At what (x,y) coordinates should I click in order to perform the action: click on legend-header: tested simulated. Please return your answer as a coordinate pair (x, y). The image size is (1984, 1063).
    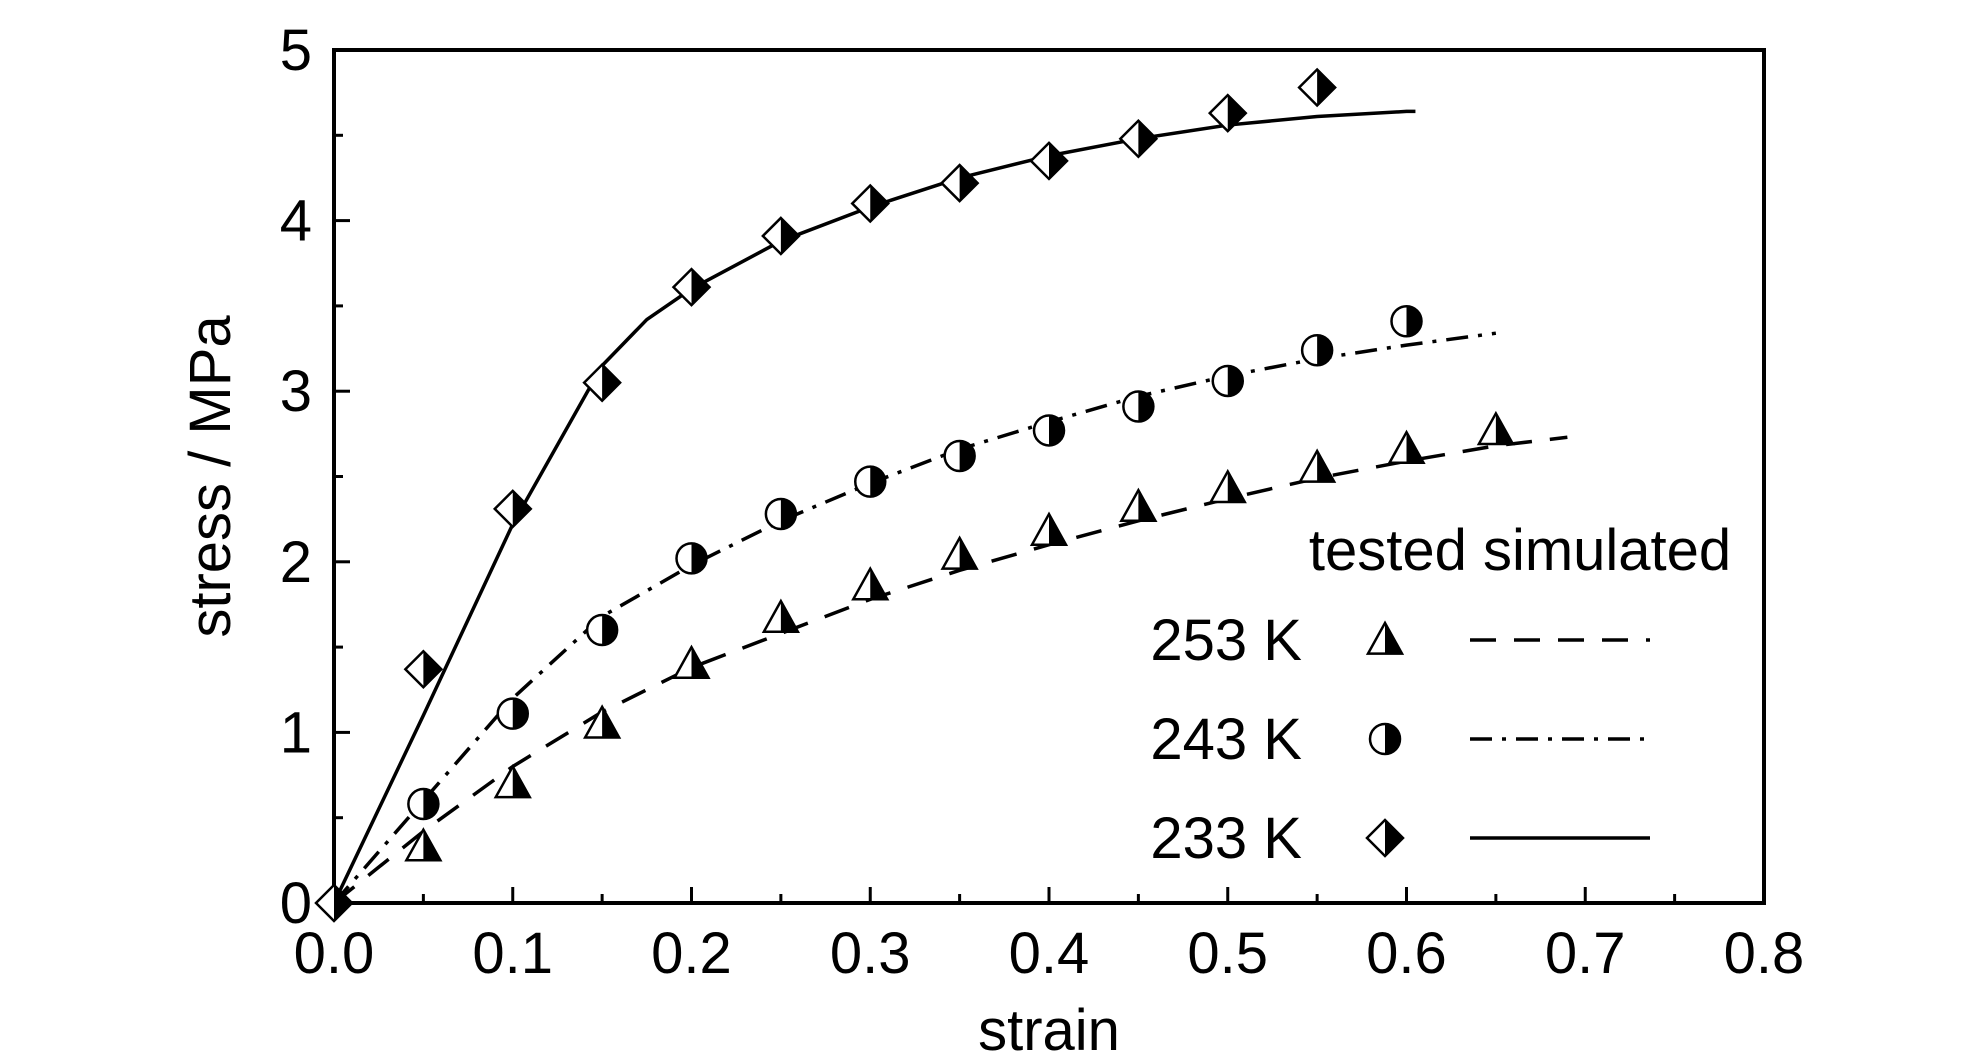
    Looking at the image, I should click on (1520, 550).